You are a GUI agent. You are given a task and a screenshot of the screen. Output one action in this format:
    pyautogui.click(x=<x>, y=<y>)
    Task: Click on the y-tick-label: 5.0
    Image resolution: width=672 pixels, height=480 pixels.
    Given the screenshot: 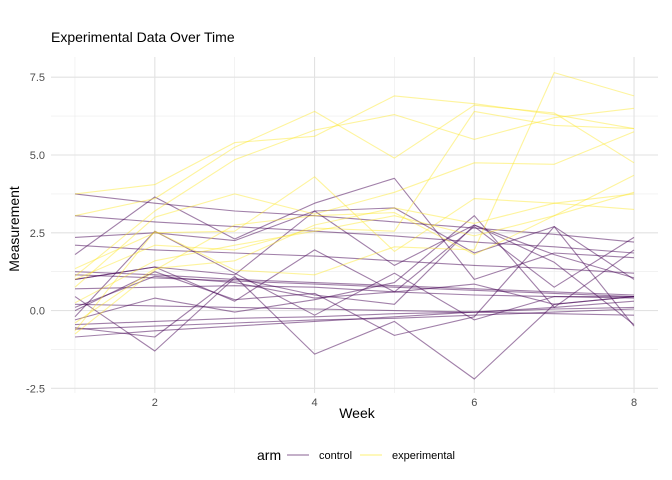 What is the action you would take?
    pyautogui.click(x=37, y=156)
    